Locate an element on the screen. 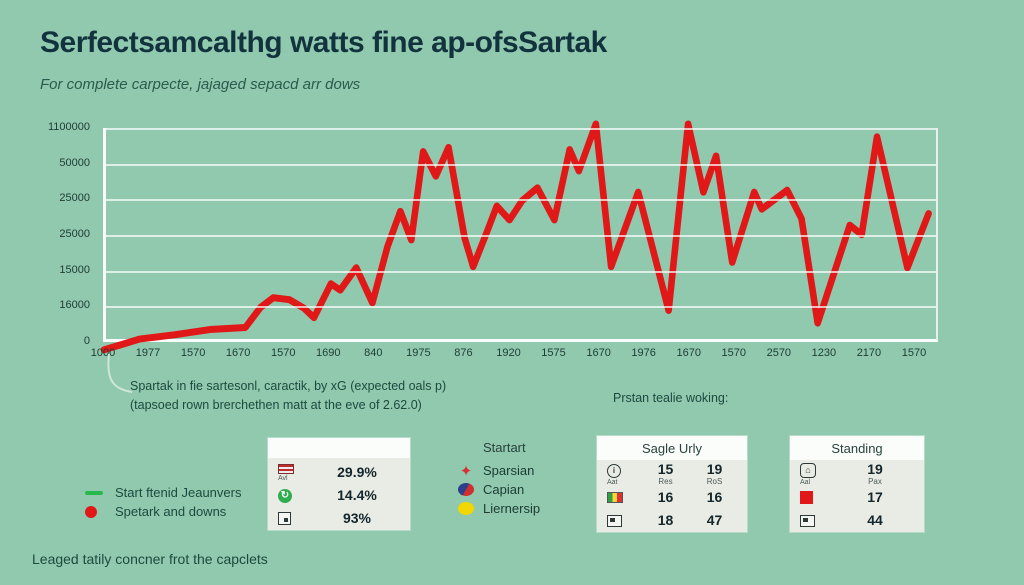 Image resolution: width=1024 pixels, height=585 pixels. standing-row: ⌂ Aal 19 Pax is located at coordinates (858, 474).